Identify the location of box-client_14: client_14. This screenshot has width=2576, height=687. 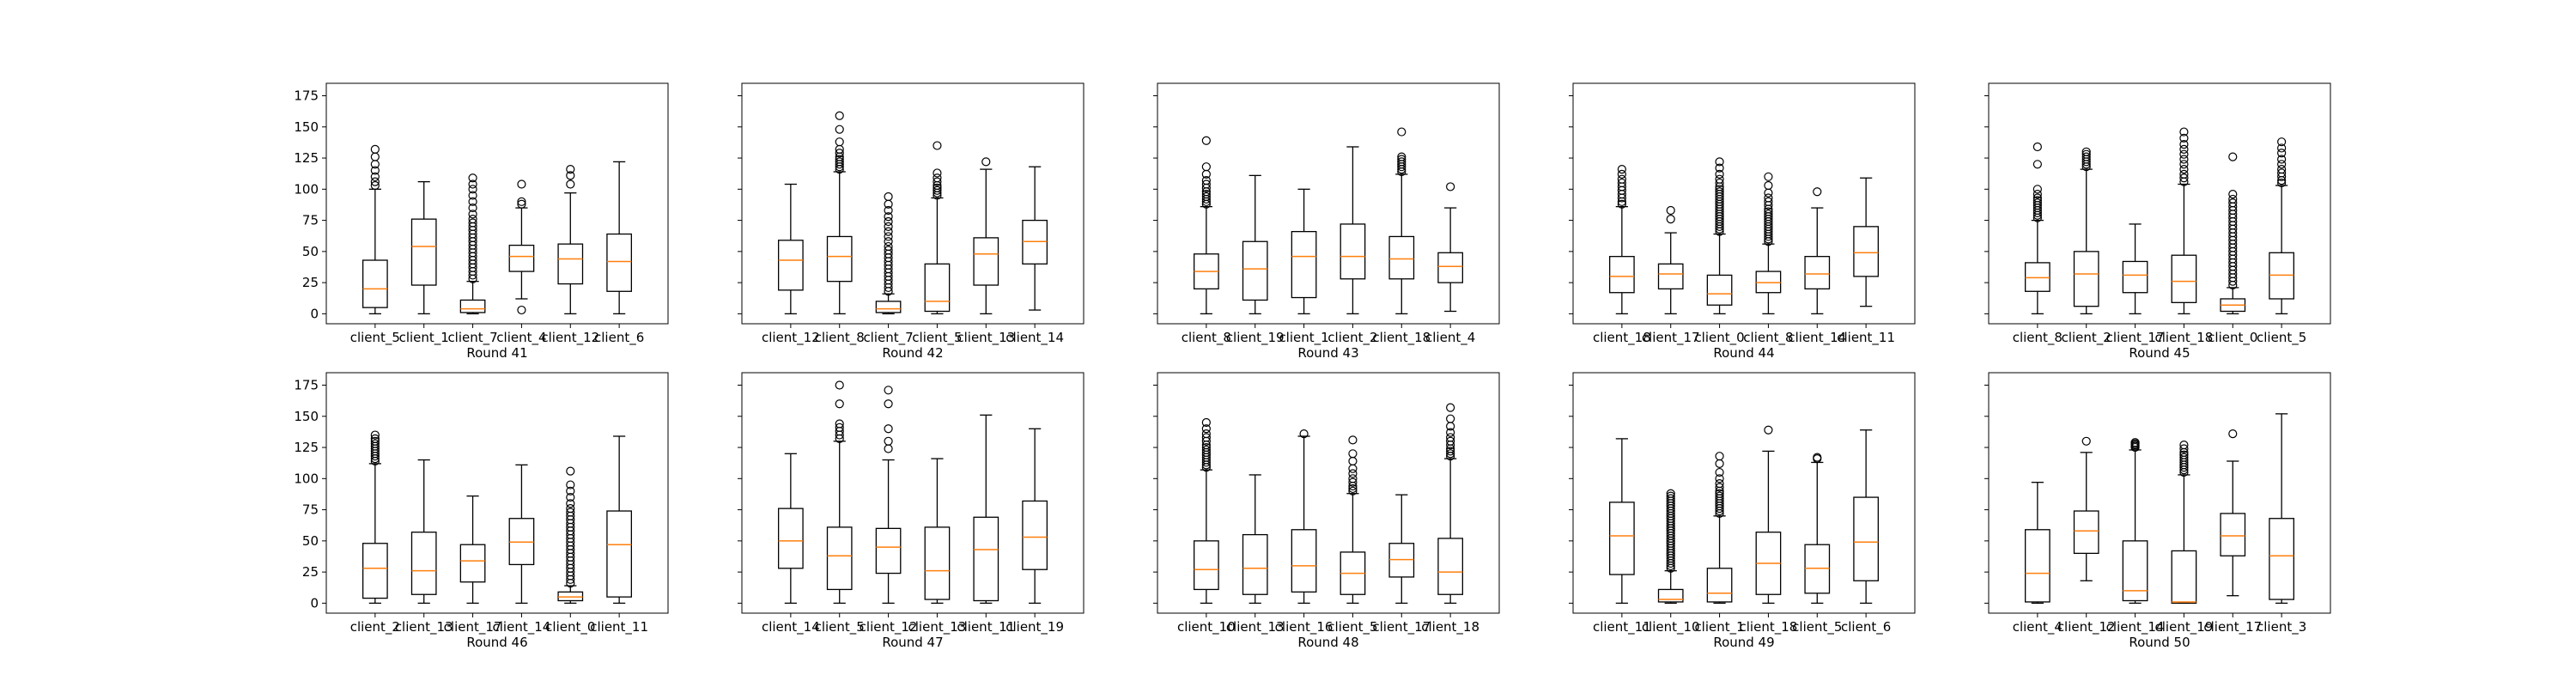
(1817, 266).